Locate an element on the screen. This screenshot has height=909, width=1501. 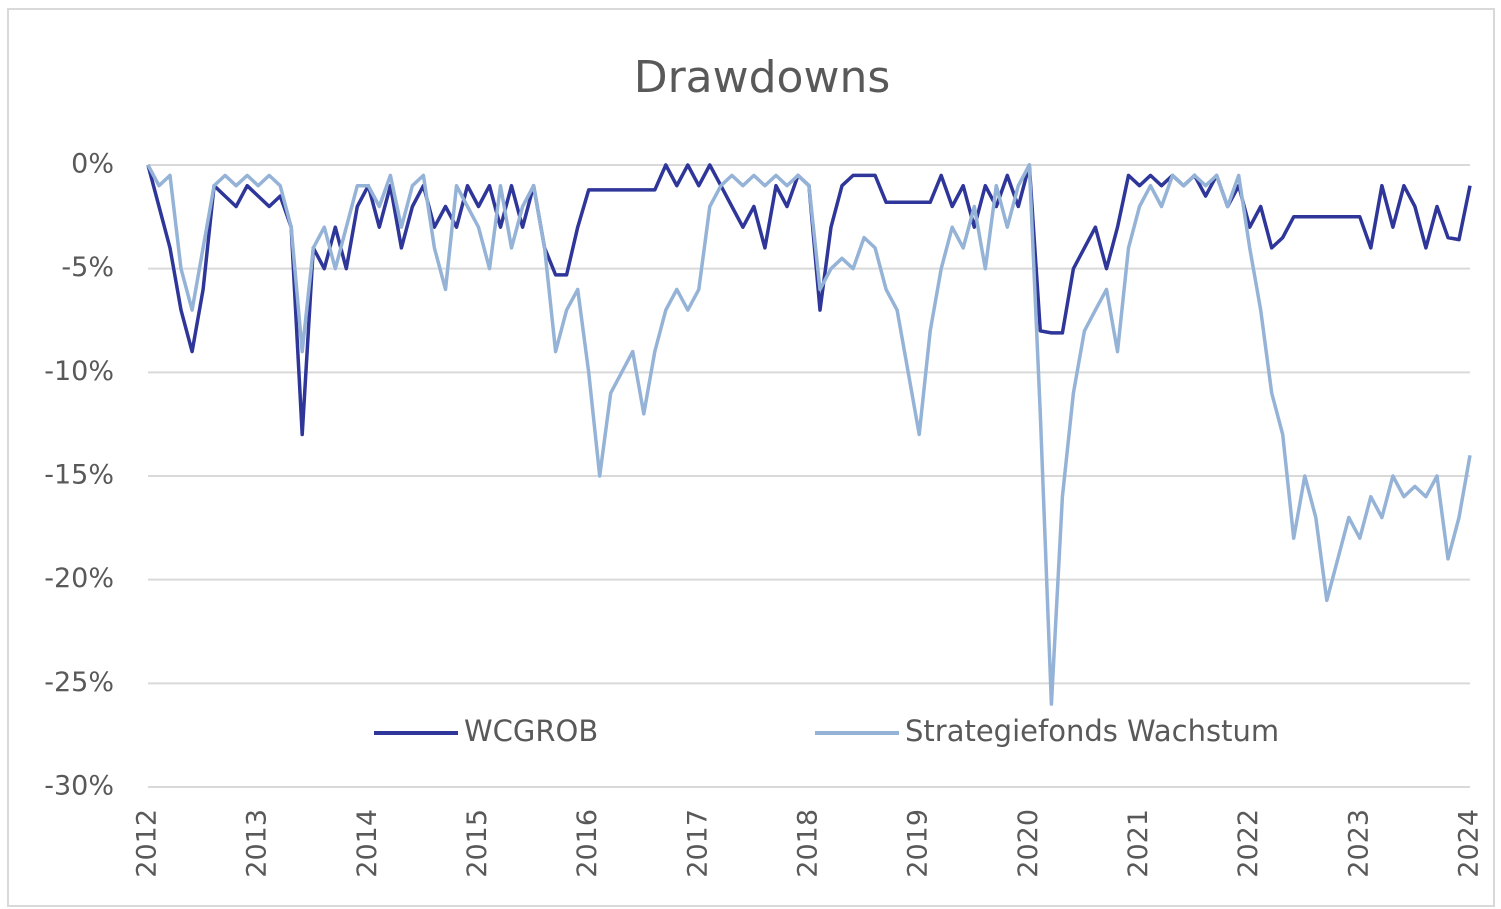
legend-label: WCGROB is located at coordinates (531, 731).